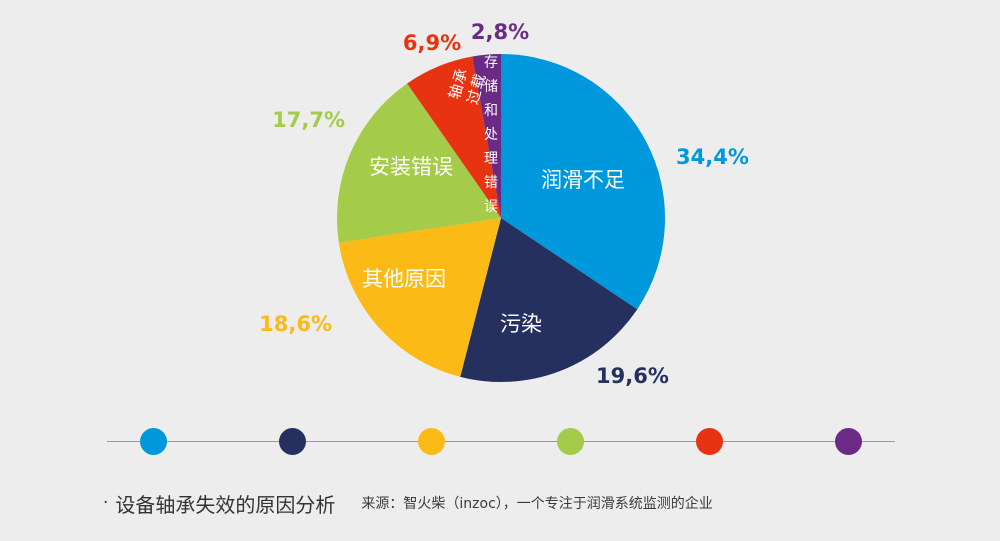  What do you see at coordinates (404, 279) in the screenshot?
I see `pie-slice-label: 其他原因` at bounding box center [404, 279].